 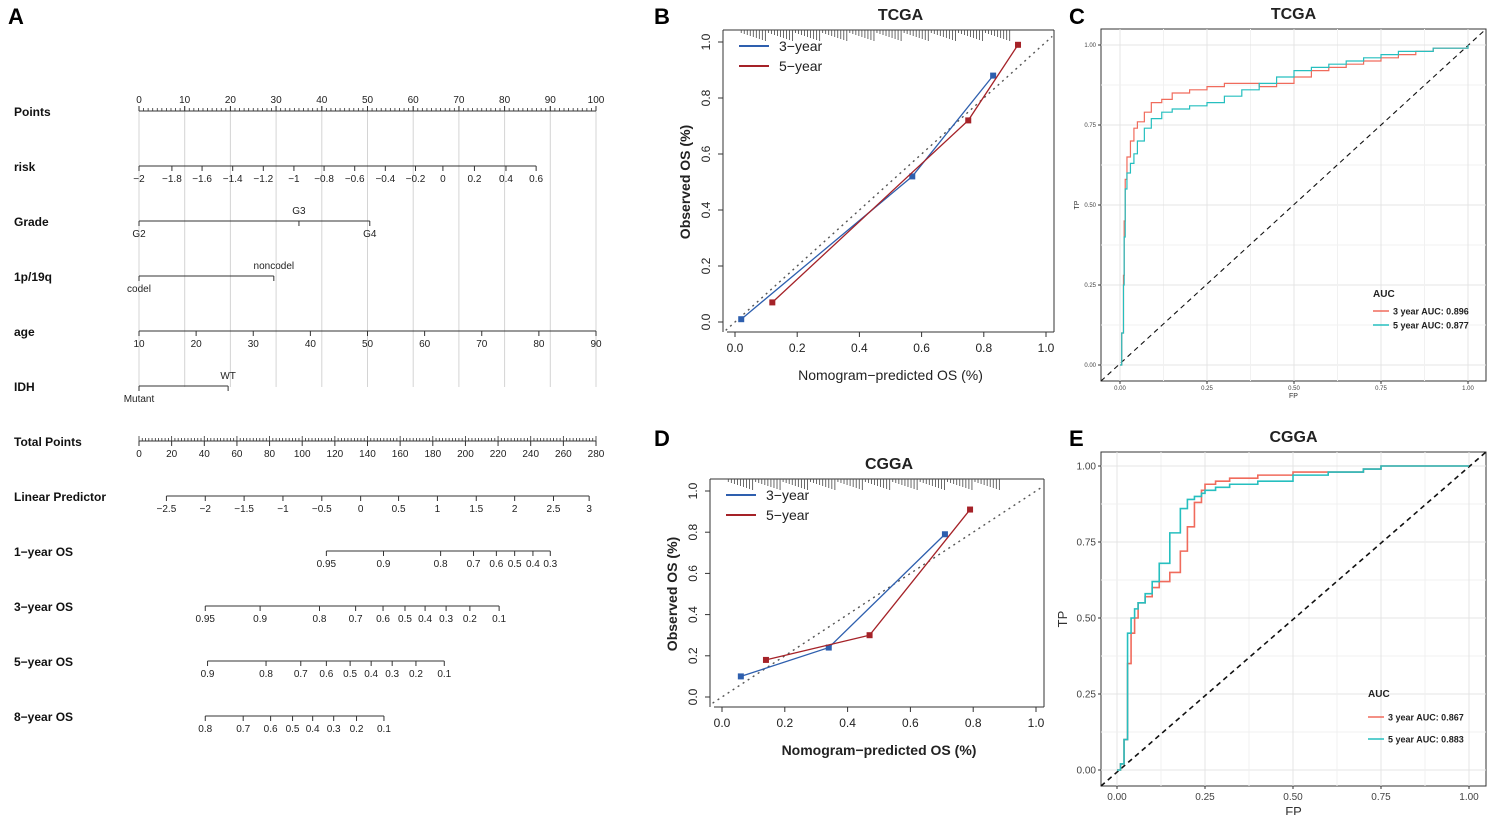 What do you see at coordinates (459, 100) in the screenshot?
I see `nomogram-tick-label: 70` at bounding box center [459, 100].